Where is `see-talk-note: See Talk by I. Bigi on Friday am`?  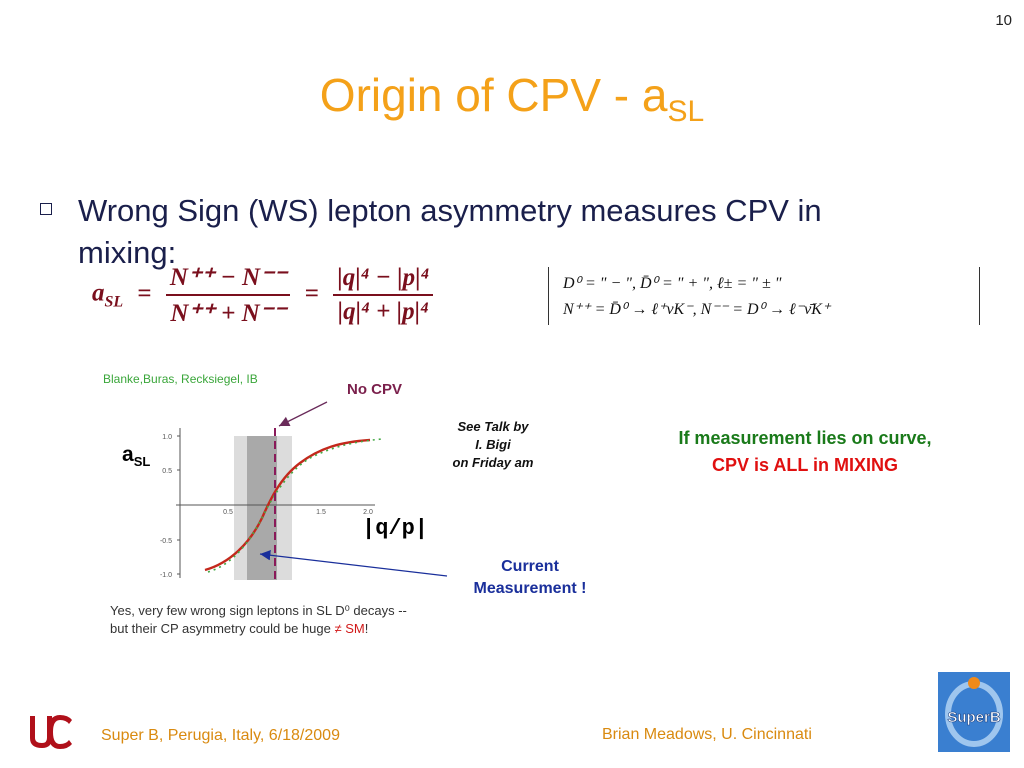
see-talk-note: See Talk by I. Bigi on Friday am is located at coordinates (493, 445).